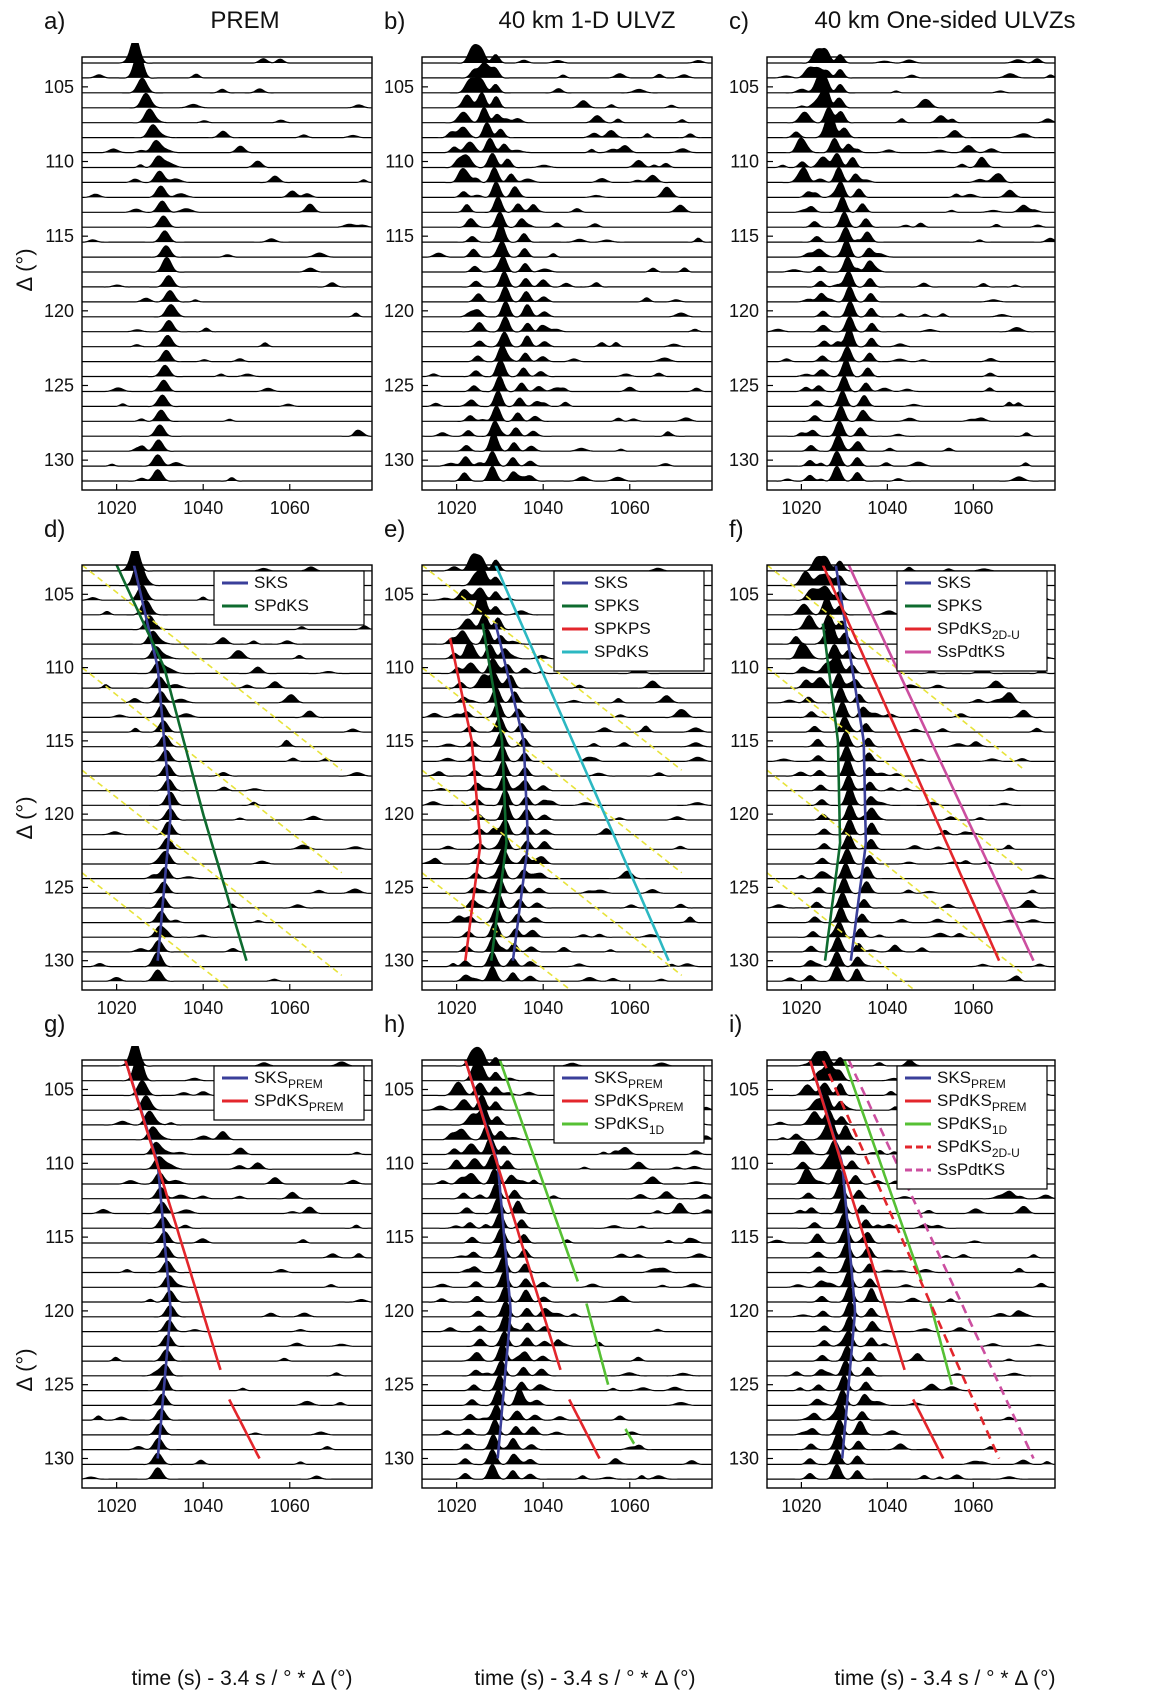 The image size is (1171, 1699). What do you see at coordinates (978, 630) in the screenshot?
I see `legend-entry: SPdKS2D-U` at bounding box center [978, 630].